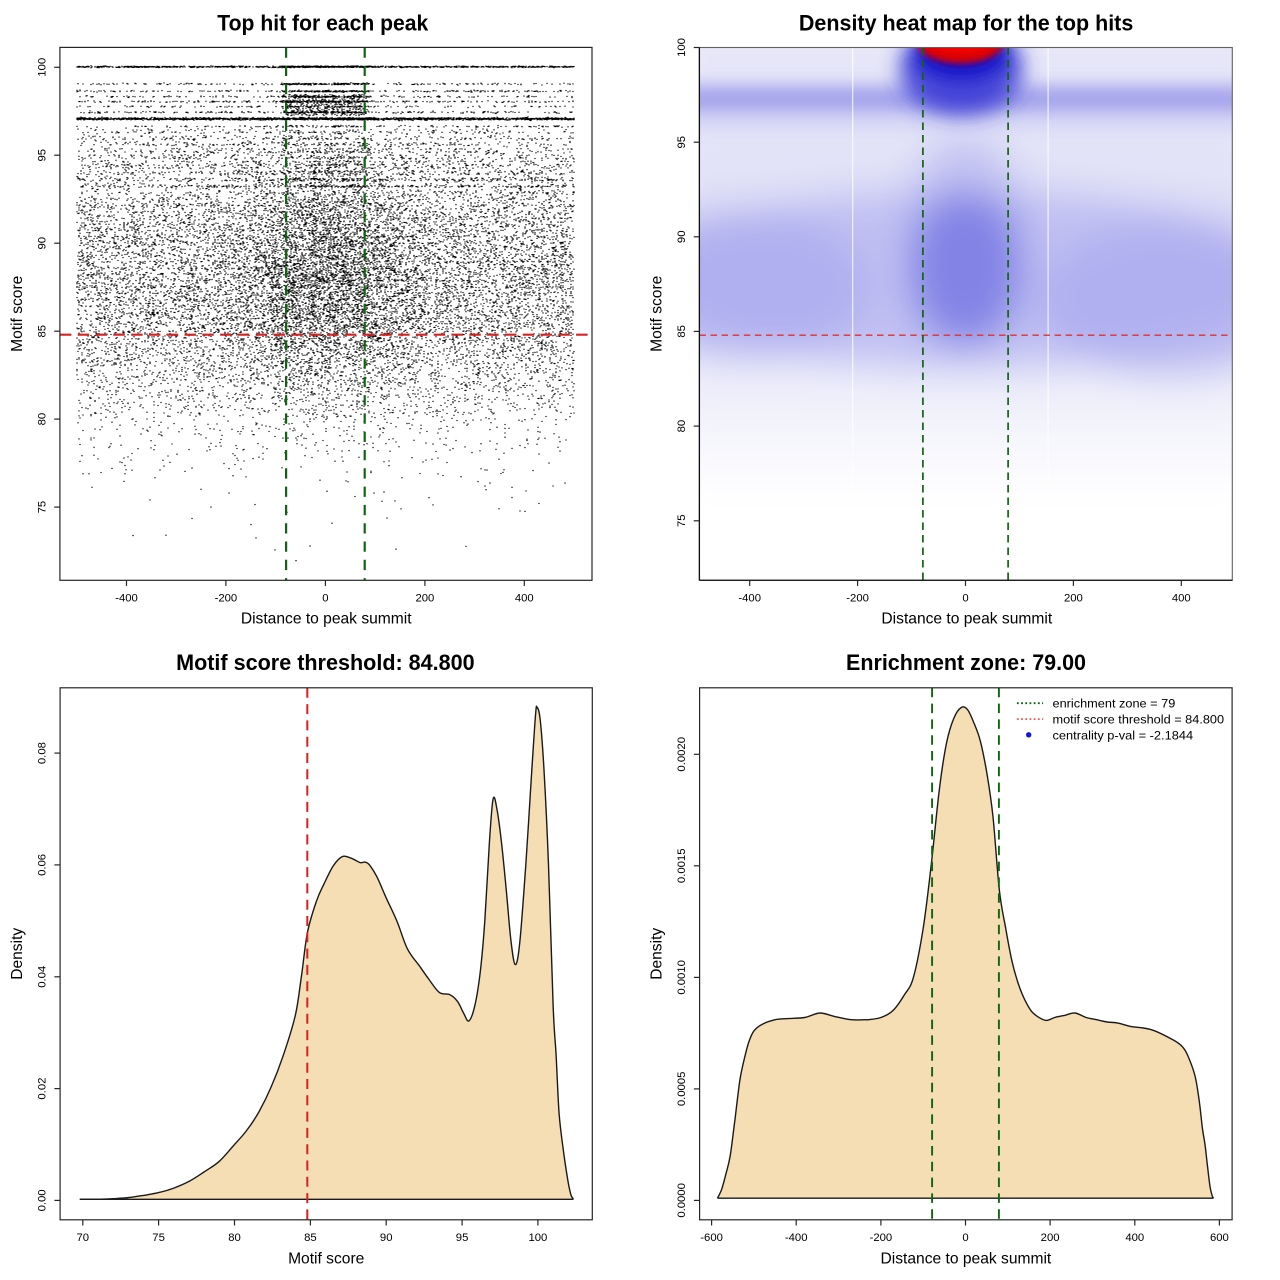  Describe the element at coordinates (682, 1200) in the screenshot. I see `svg-text: 0.0000` at that location.